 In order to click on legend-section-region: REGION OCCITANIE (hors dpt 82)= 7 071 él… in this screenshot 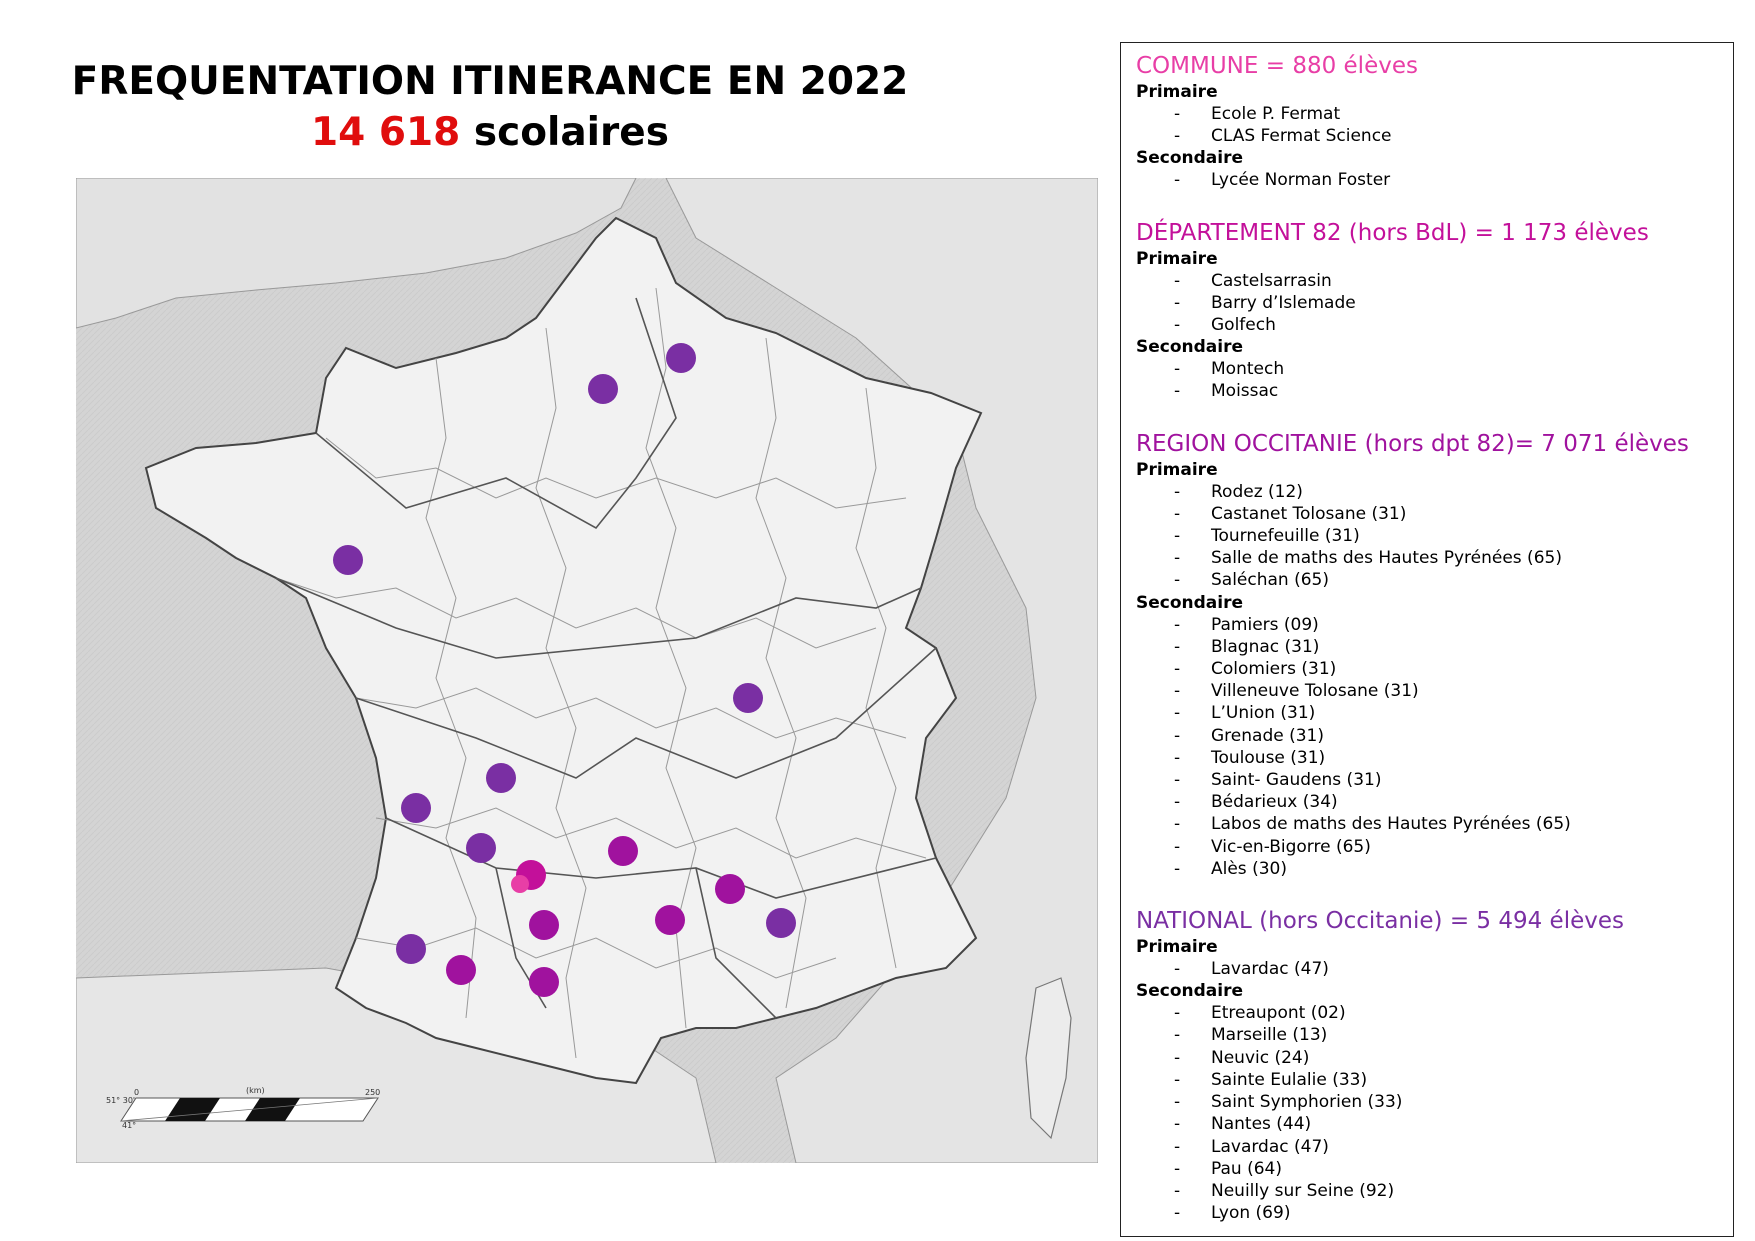, I will do `click(1427, 654)`.